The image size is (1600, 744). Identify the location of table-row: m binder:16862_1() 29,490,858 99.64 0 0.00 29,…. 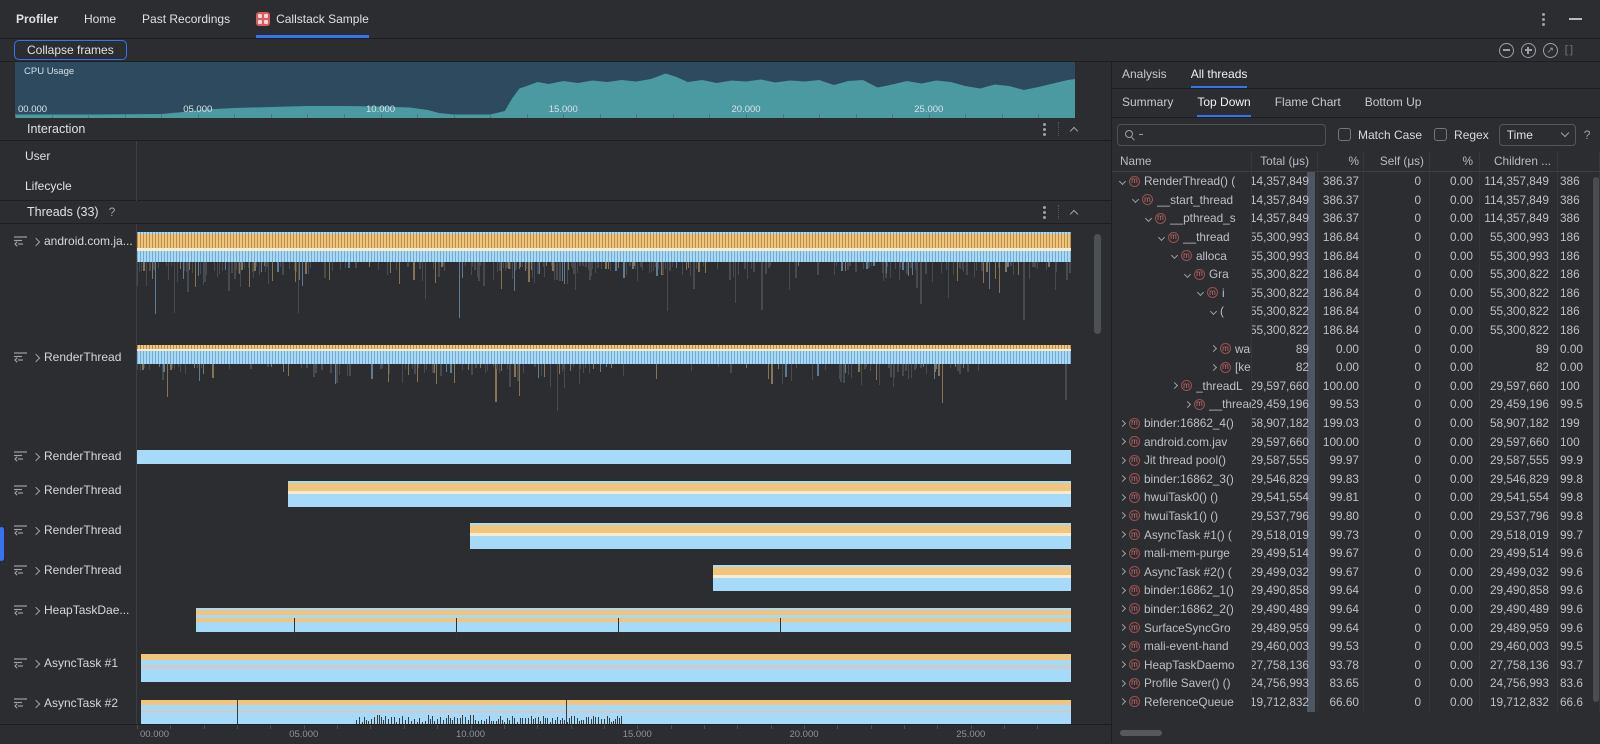
(1356, 590).